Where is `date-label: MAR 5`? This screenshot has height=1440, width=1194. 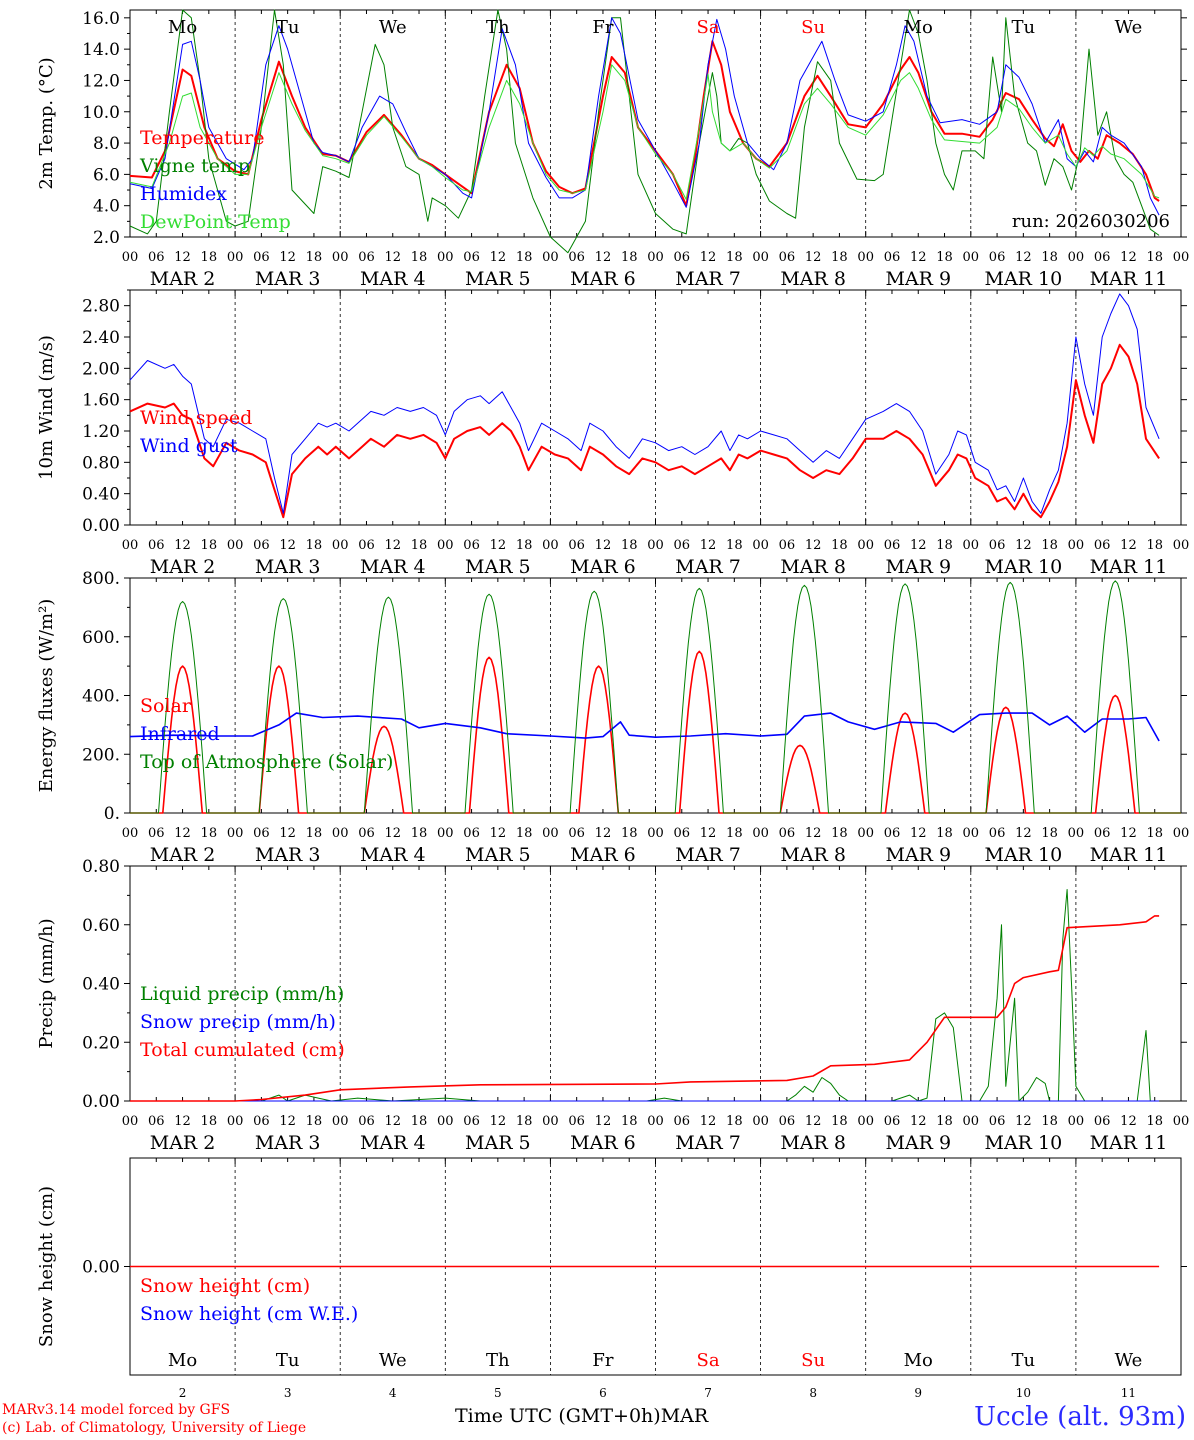
date-label: MAR 5 is located at coordinates (498, 1143).